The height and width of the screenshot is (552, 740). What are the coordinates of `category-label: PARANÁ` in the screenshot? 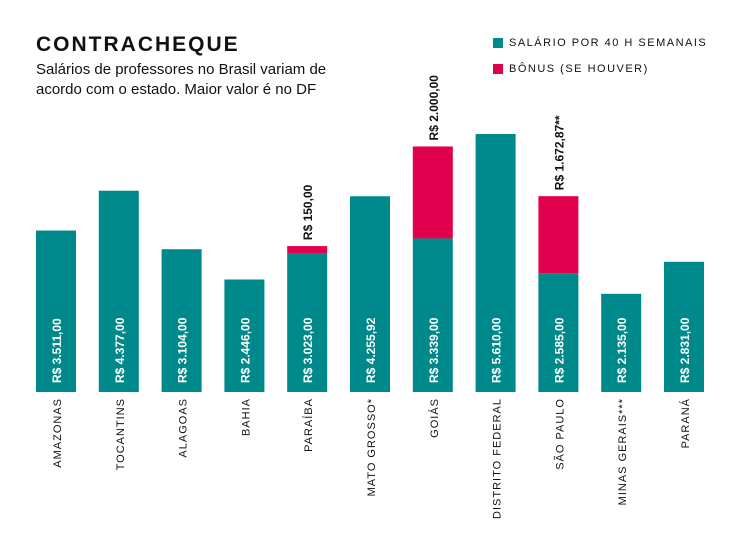 It's located at (685, 423).